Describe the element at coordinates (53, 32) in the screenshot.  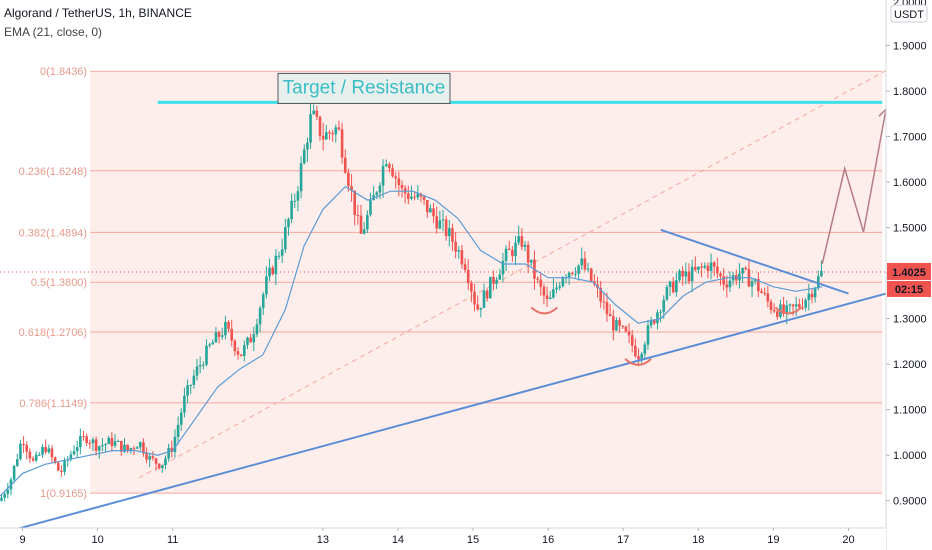
I see `indicator-legend: EMA (21, close, 0)` at that location.